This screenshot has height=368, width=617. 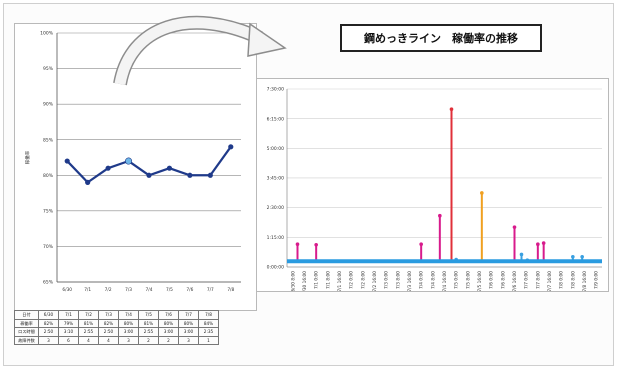 I want to click on table-row: 日付 6/30 7/1 7/2 7/3 7/4 7/5 7/6 7/7 7/8, so click(x=116, y=315).